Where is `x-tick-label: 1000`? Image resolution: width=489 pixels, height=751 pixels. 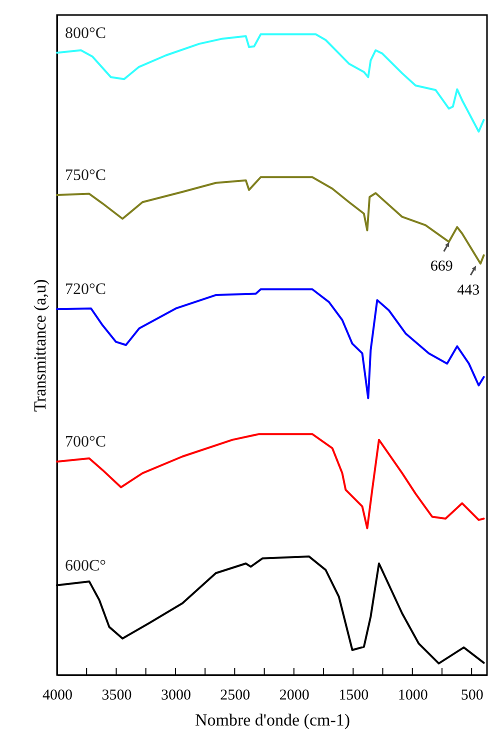
x-tick-label: 1000 is located at coordinates (413, 696).